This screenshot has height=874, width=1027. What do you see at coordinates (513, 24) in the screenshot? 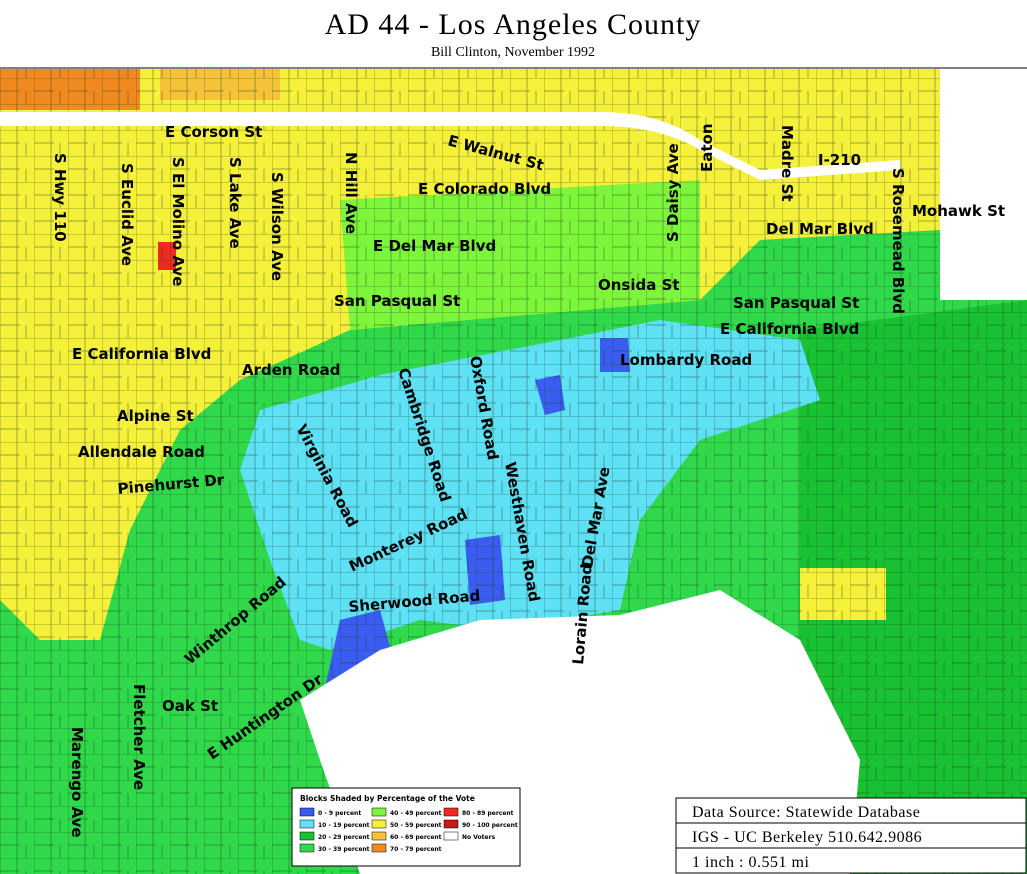
I see `title: AD 44 - Los Angeles County` at bounding box center [513, 24].